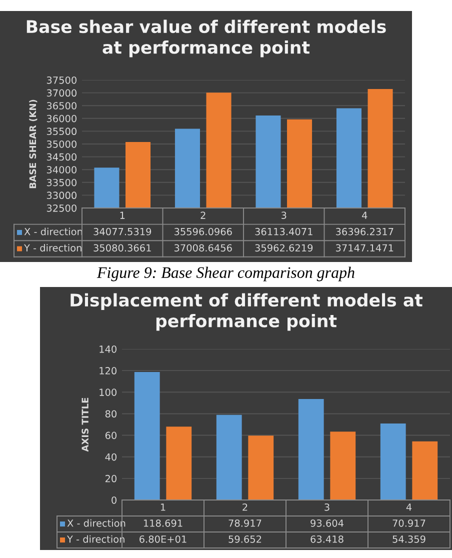  What do you see at coordinates (409, 523) in the screenshot?
I see `data-label: 70.917` at bounding box center [409, 523].